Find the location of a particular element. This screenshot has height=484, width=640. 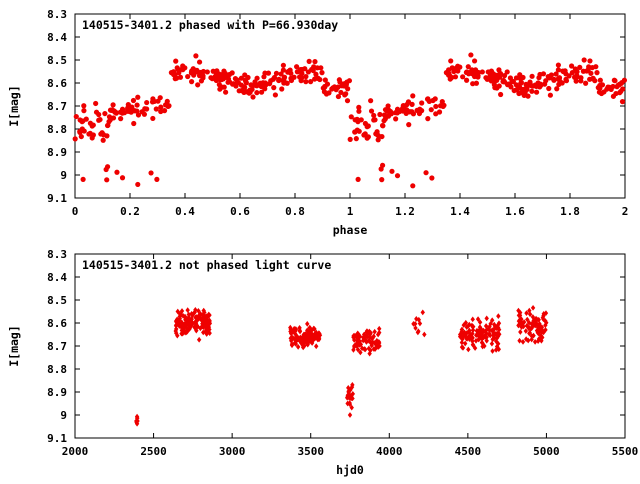

x-tick-label: 1.6 is located at coordinates (515, 211).